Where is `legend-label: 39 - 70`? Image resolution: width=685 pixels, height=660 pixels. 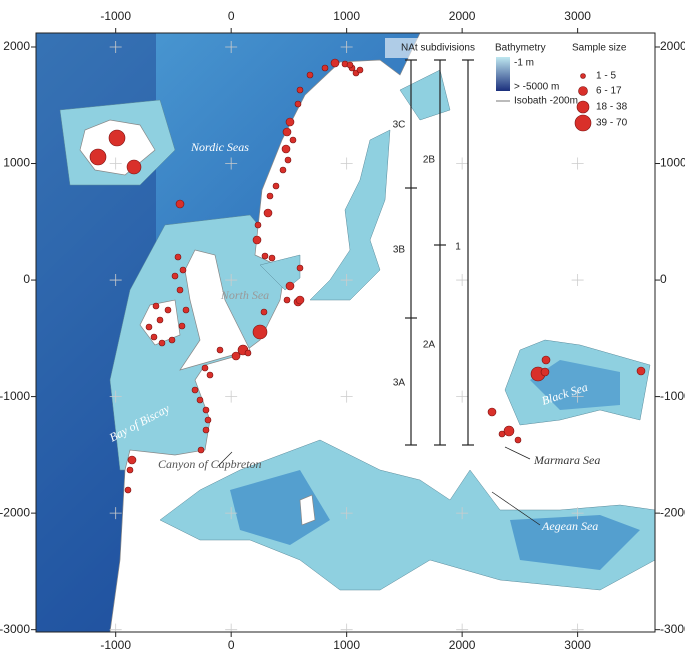
legend-label: 39 - 70 is located at coordinates (612, 123).